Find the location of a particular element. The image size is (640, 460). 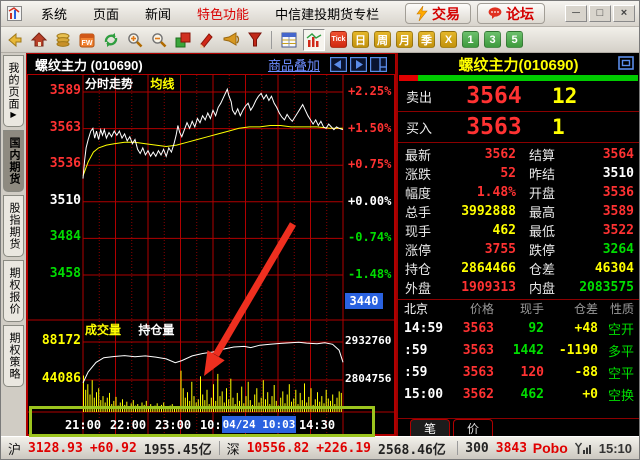

hs300-label: 300 is located at coordinates (477, 448).